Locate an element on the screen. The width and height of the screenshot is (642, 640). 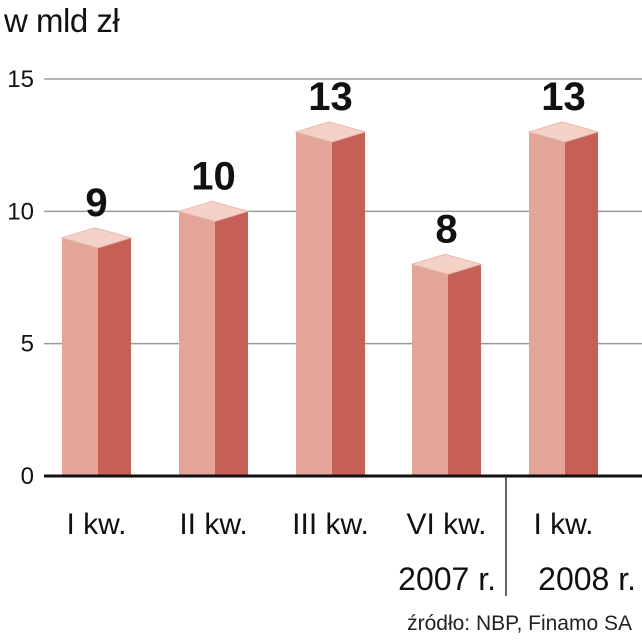
value-label: 10 is located at coordinates (213, 176).